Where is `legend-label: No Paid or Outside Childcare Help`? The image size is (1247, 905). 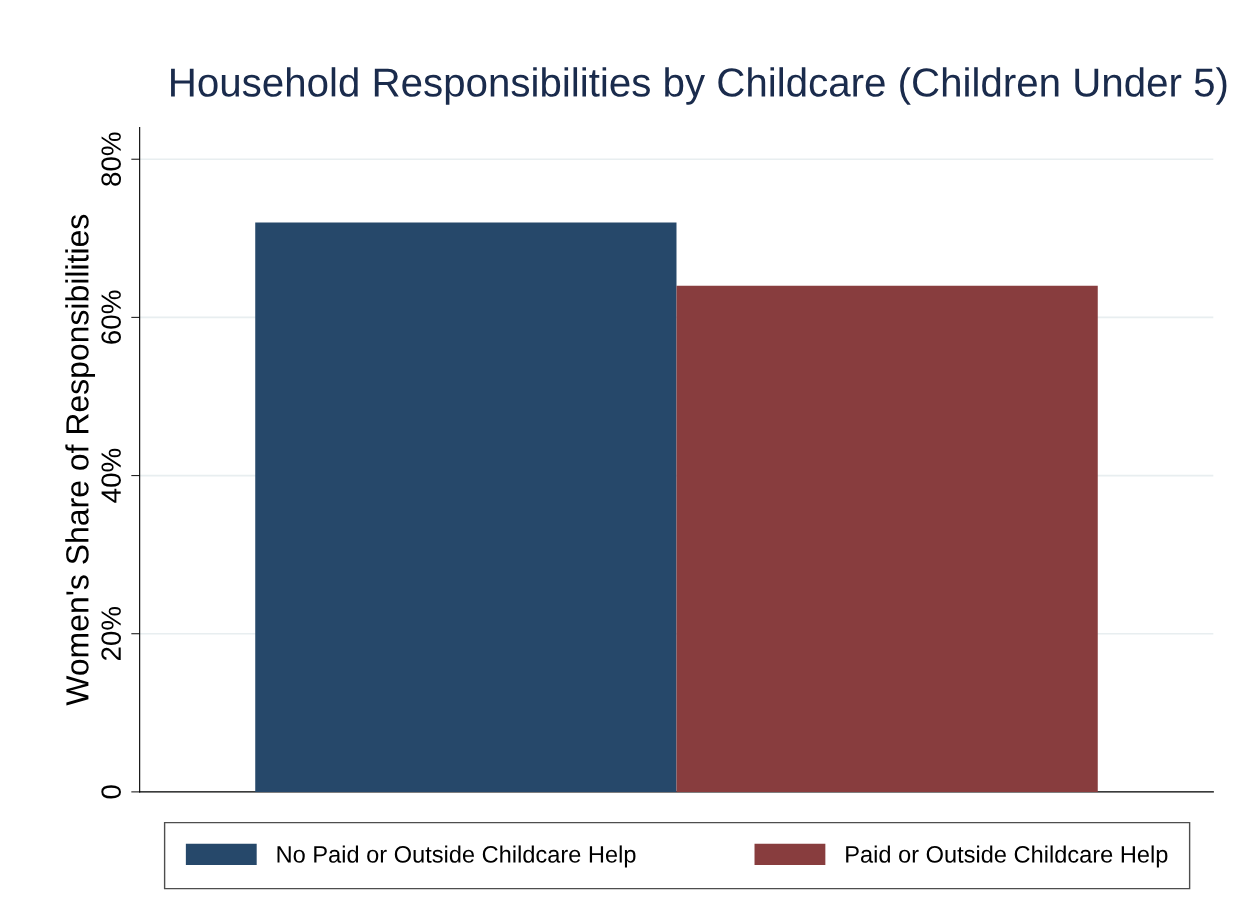 legend-label: No Paid or Outside Childcare Help is located at coordinates (456, 856).